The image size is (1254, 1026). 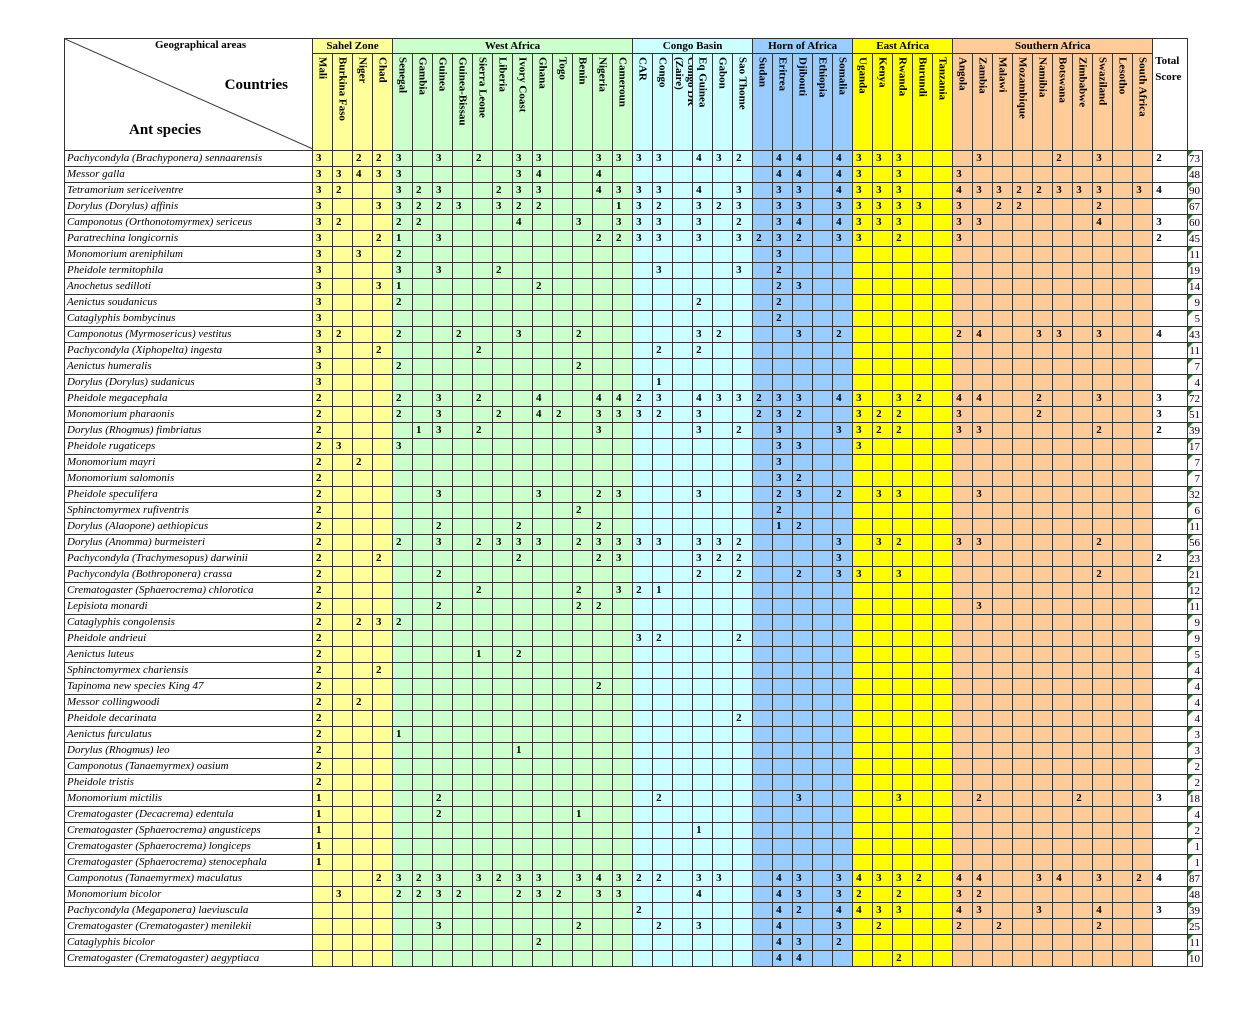 What do you see at coordinates (513, 46) in the screenshot?
I see `region-header-west: West Africa` at bounding box center [513, 46].